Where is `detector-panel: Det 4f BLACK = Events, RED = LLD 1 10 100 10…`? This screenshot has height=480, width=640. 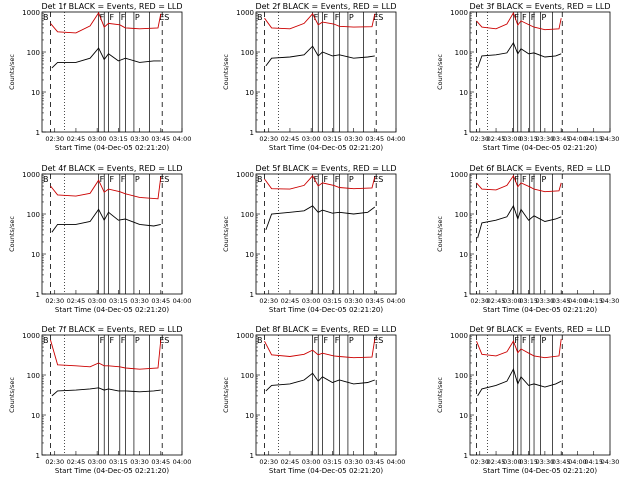
detector-panel: Det 4f BLACK = Events, RED = LLD 1 10 100 10… is located at coordinates (99, 239).